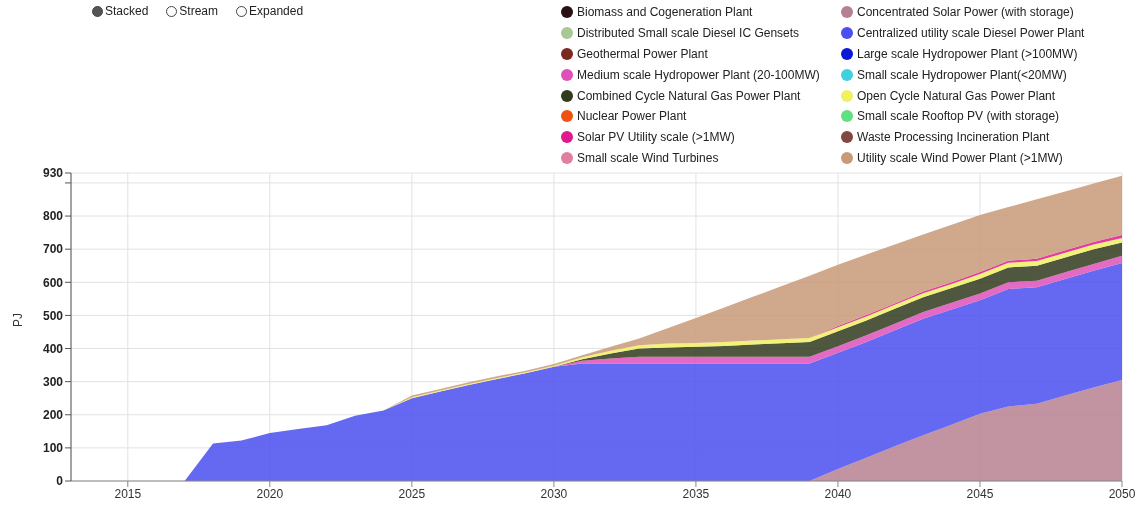 Image resolution: width=1136 pixels, height=507 pixels. I want to click on legend-label: Open Cycle Natural Gas Power Plant, so click(956, 95).